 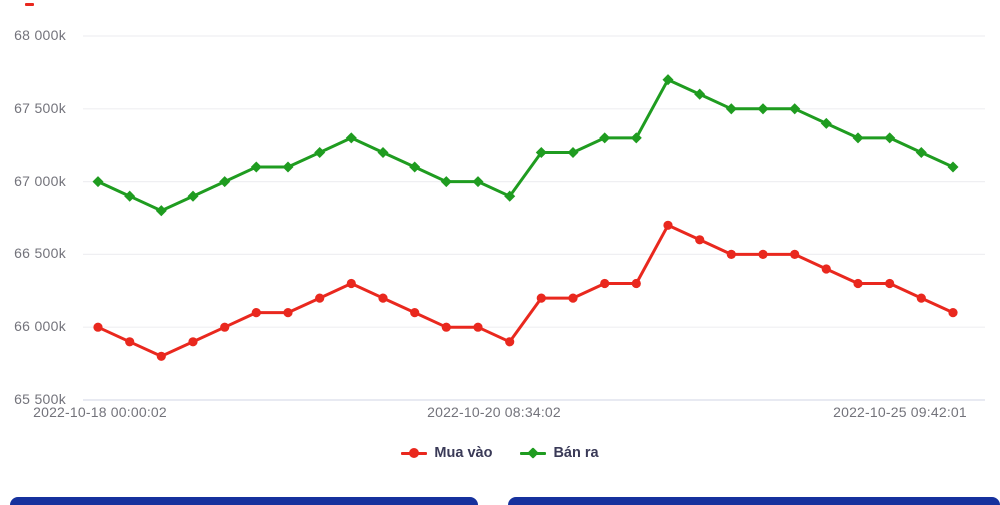 What do you see at coordinates (100, 412) in the screenshot?
I see `x-axis-tick-label: 2022-10-18 00:00:02` at bounding box center [100, 412].